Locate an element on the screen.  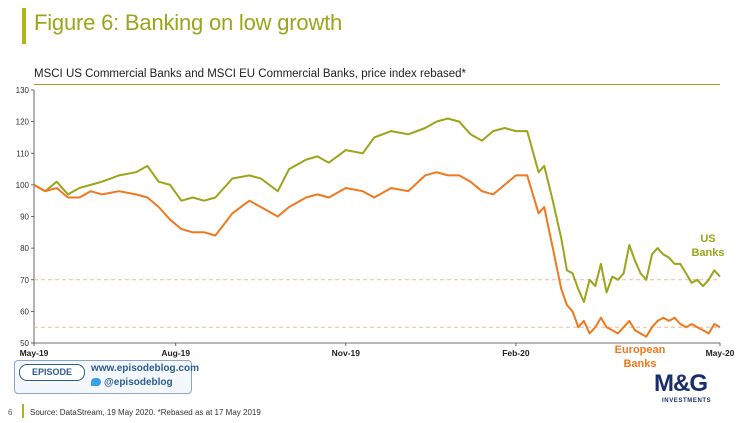
y-tick-label: 80 is located at coordinates (24, 248).